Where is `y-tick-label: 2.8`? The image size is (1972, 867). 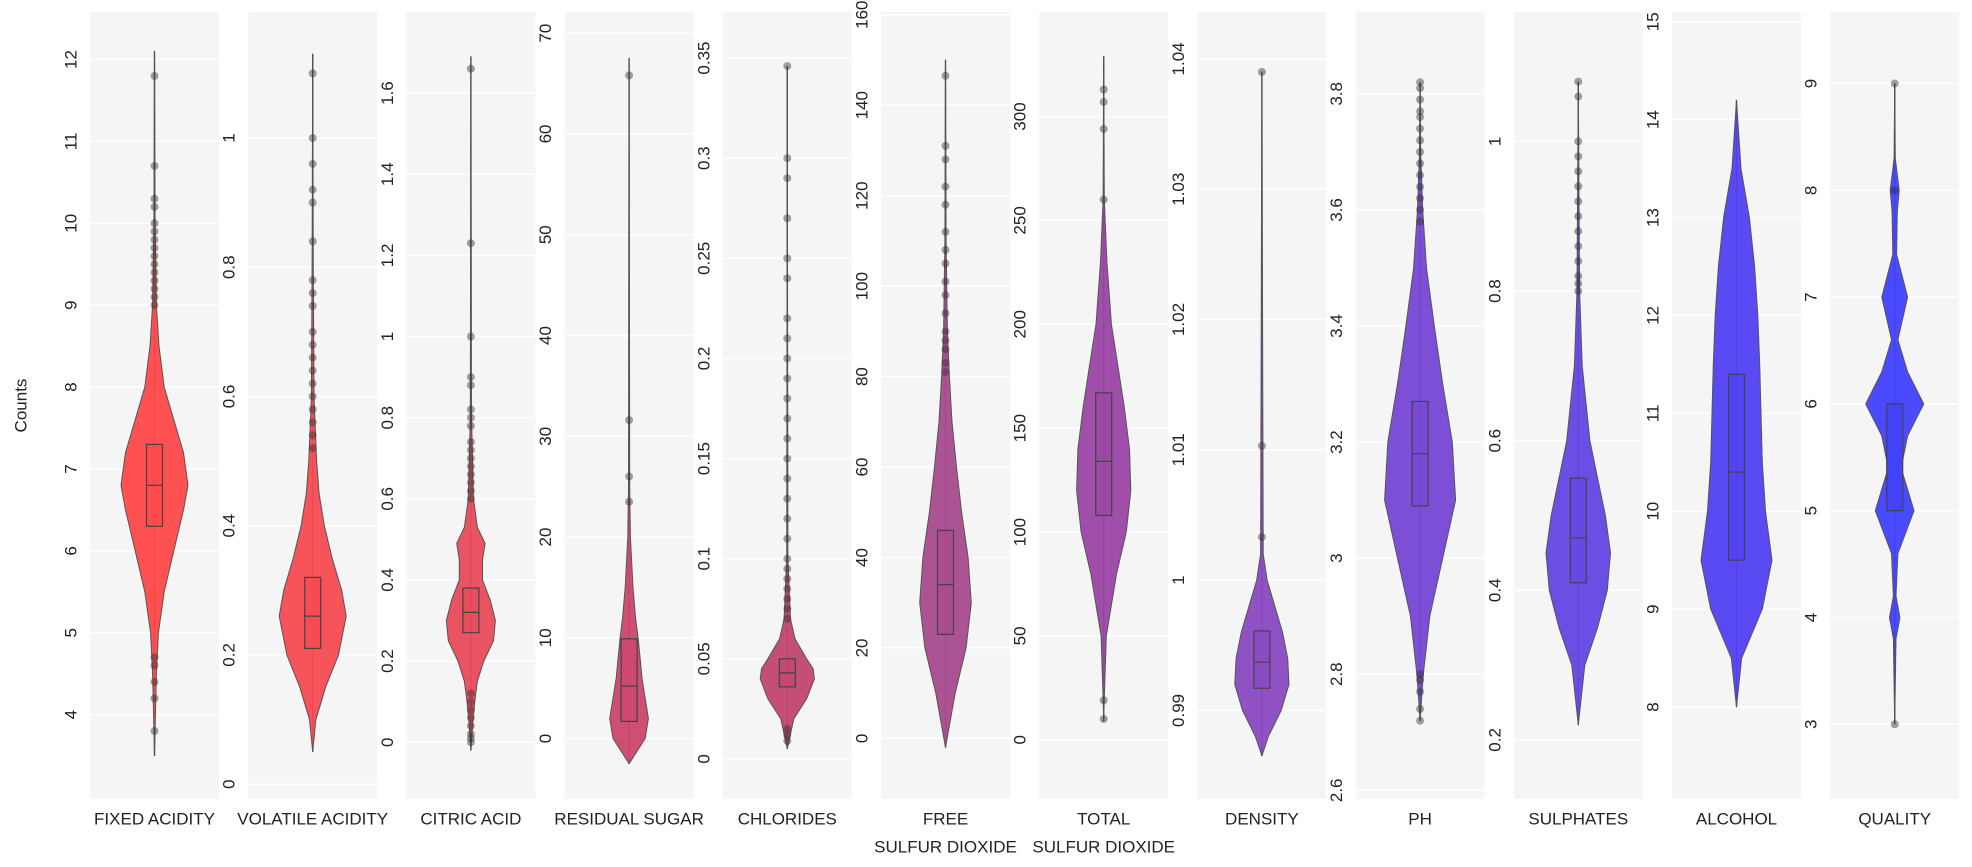 y-tick-label: 2.8 is located at coordinates (1336, 674).